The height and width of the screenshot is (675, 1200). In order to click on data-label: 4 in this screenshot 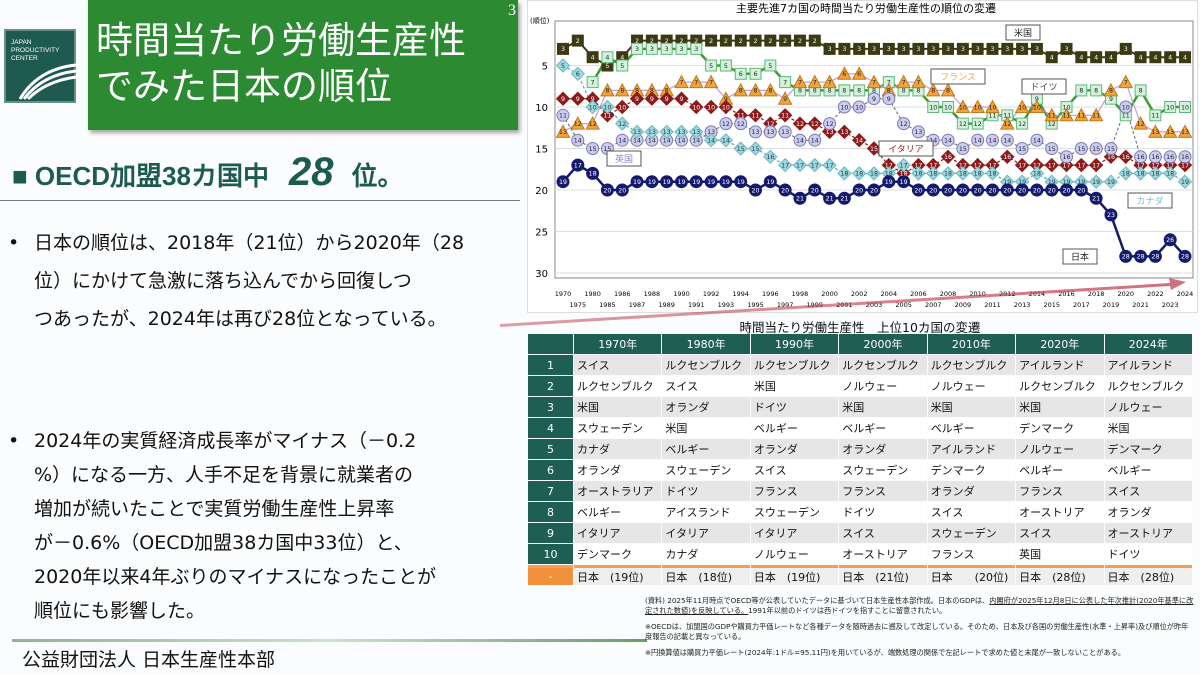, I will do `click(1096, 58)`.